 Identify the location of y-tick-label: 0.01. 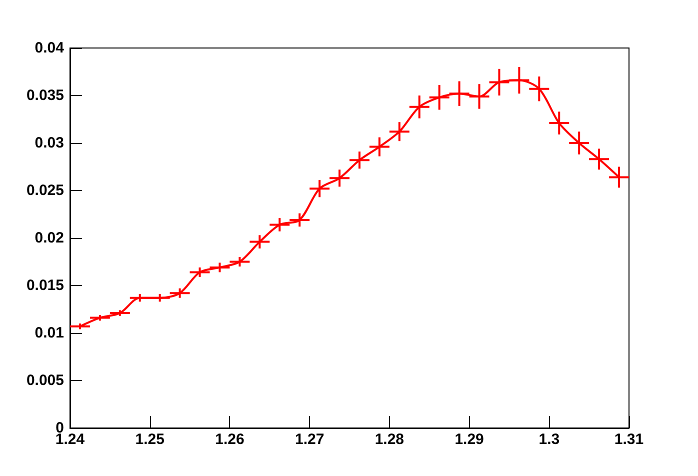
(49, 333).